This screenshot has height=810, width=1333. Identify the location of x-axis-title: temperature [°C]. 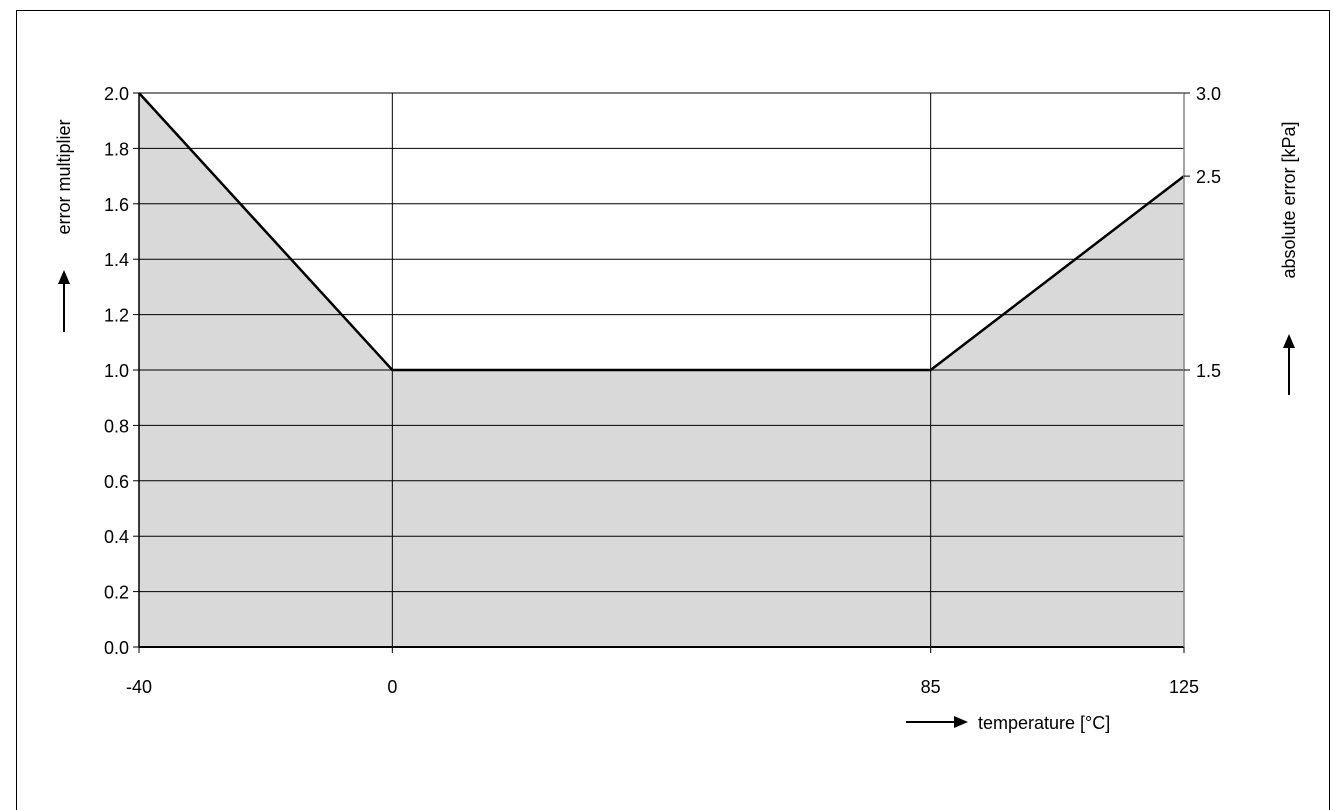
(1044, 723).